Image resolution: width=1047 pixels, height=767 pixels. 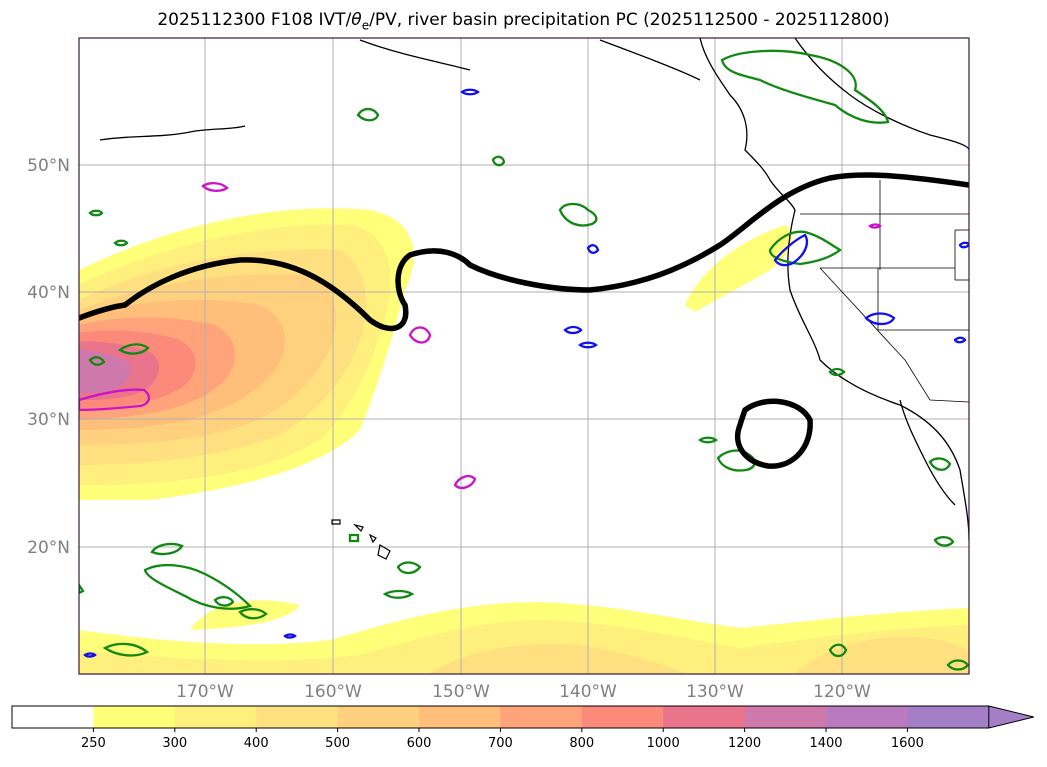 I want to click on colorbar-extend-arrow, so click(x=1011, y=717).